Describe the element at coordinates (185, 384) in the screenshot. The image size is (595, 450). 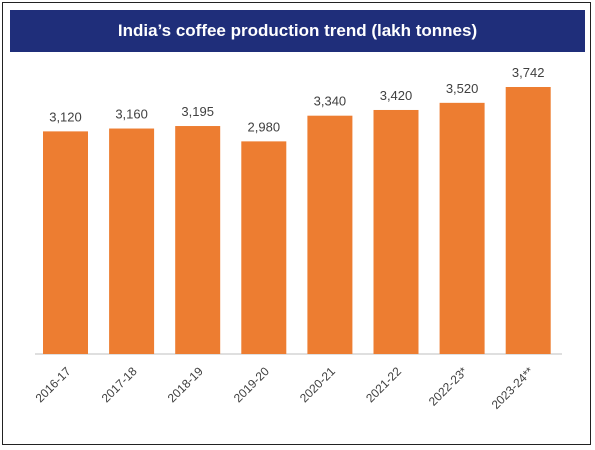
I see `x-tick-label: 2018-19` at that location.